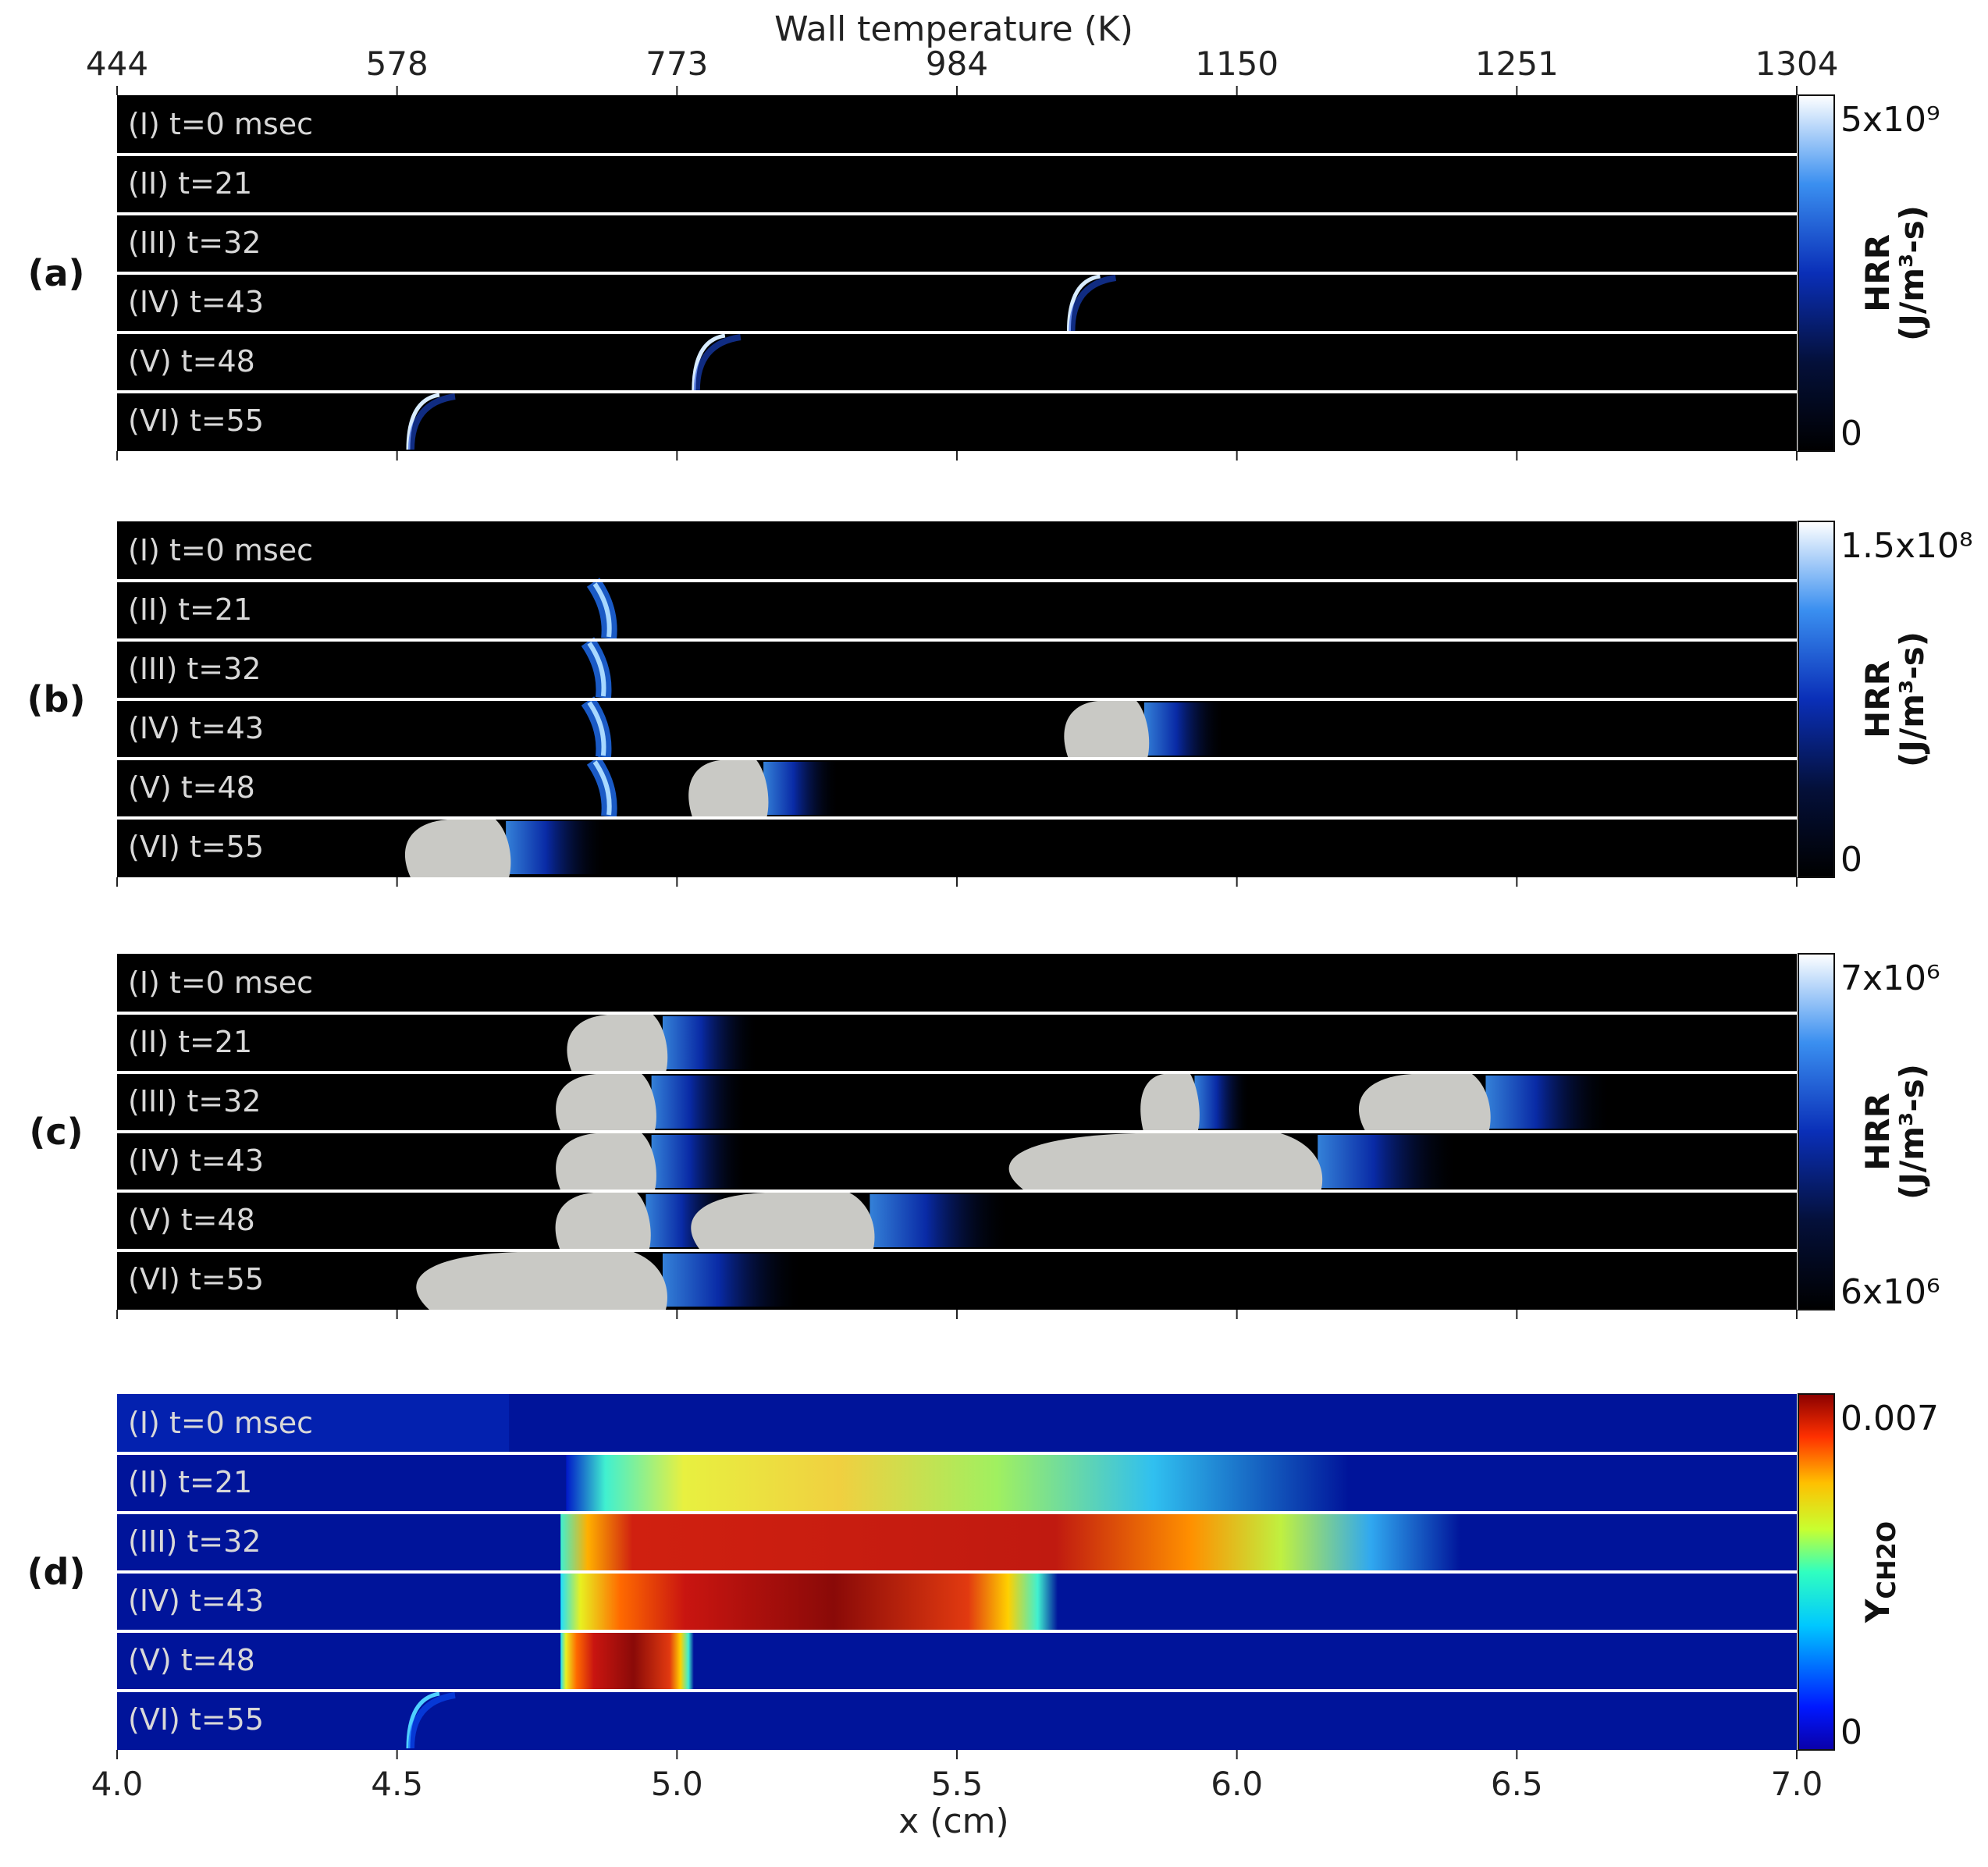 The image size is (1988, 1867). I want to click on ch2o-low-mark, so click(313, 1423).